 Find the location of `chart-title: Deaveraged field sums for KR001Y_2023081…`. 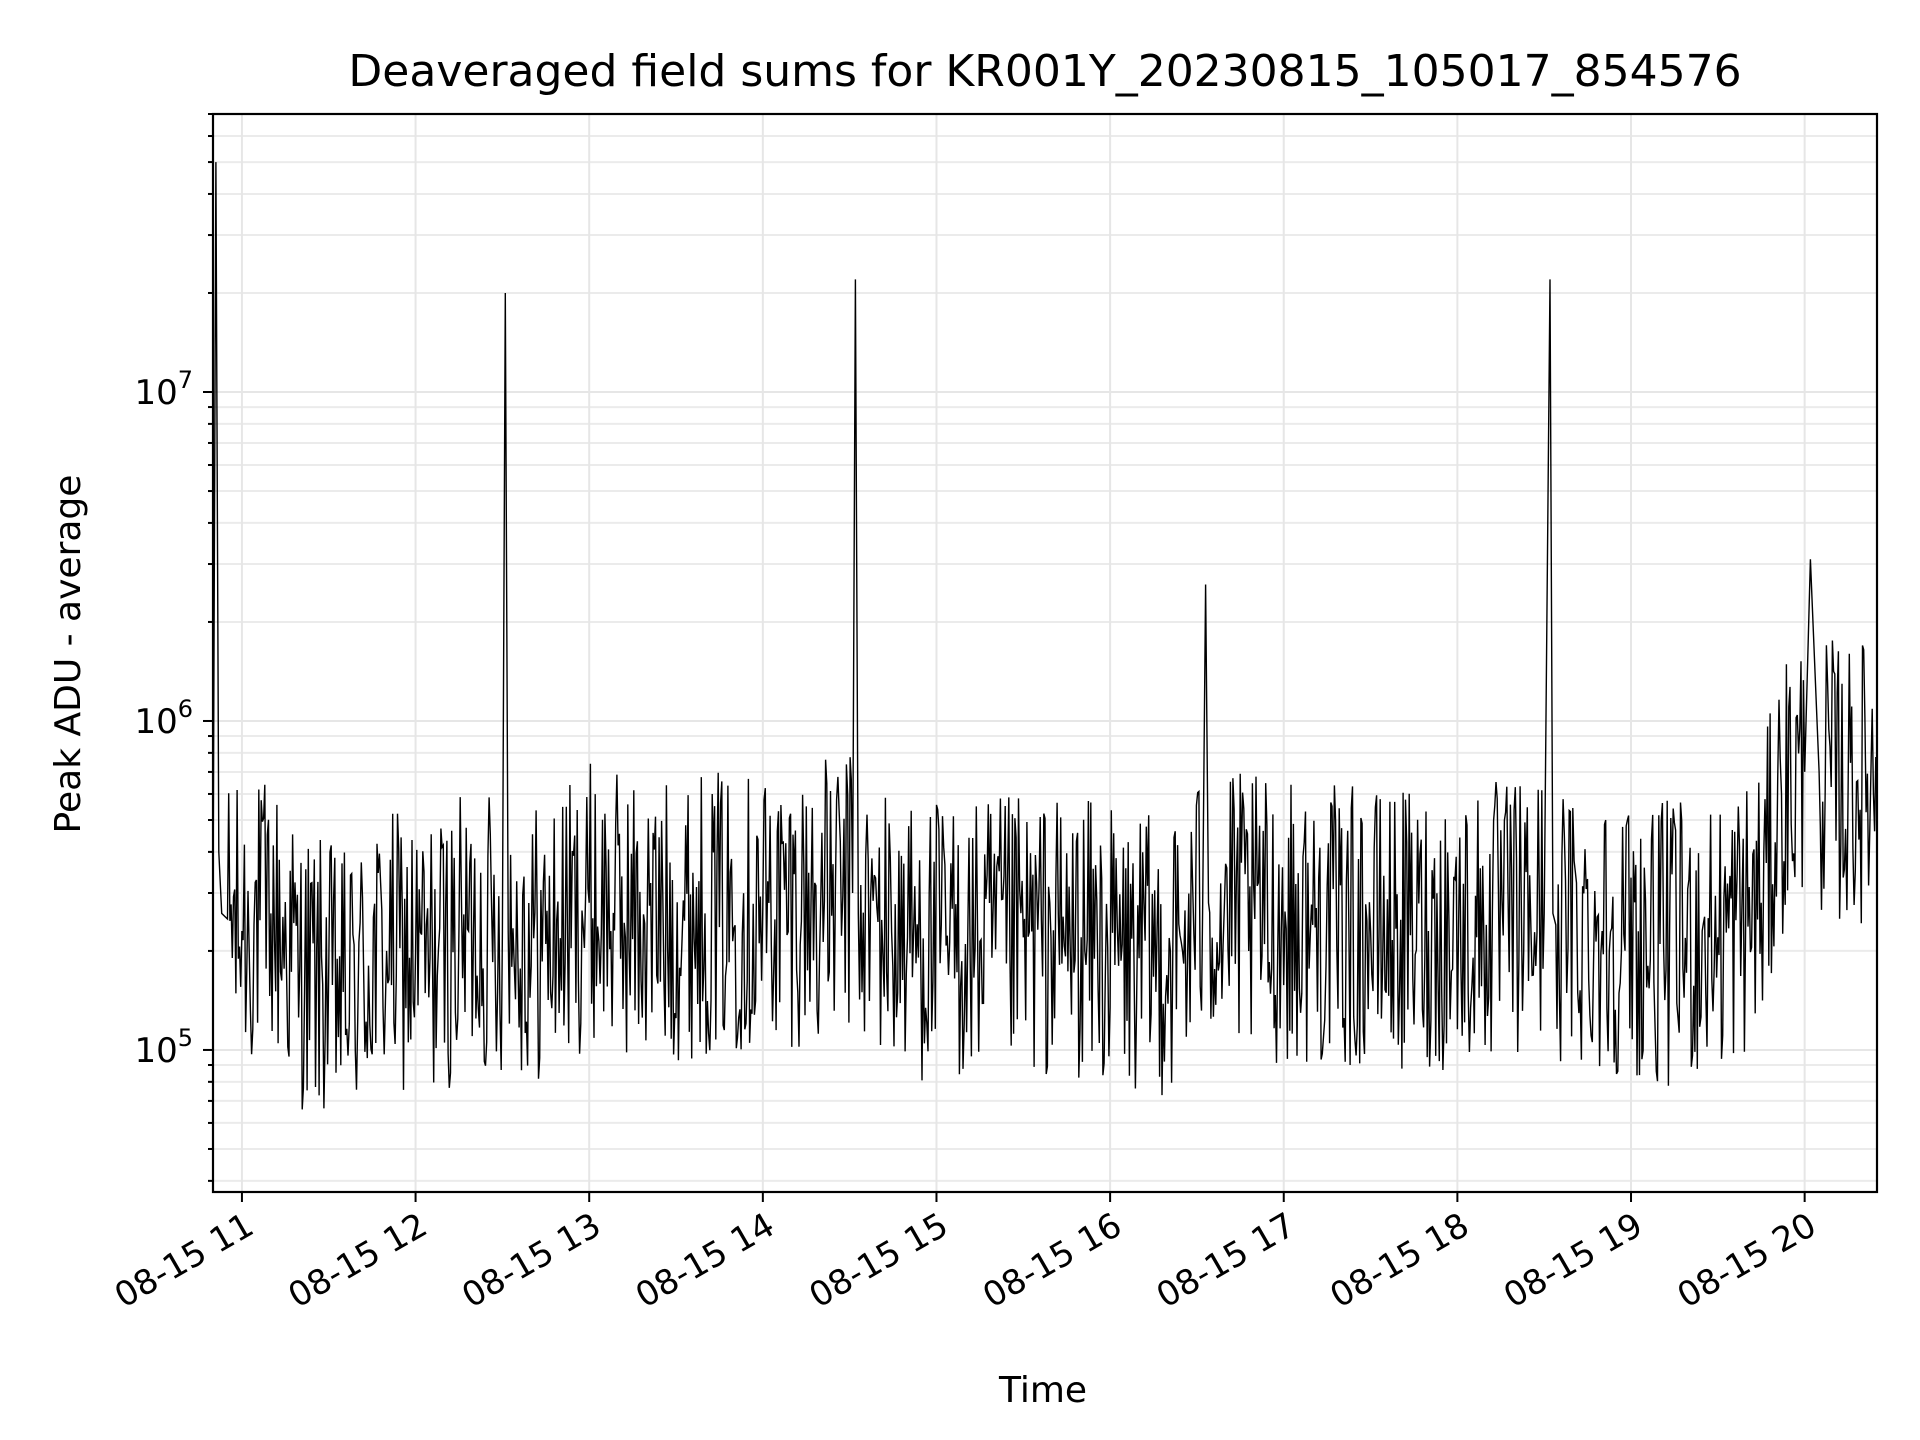

chart-title: Deaveraged field sums for KR001Y_2023081… is located at coordinates (1044, 71).